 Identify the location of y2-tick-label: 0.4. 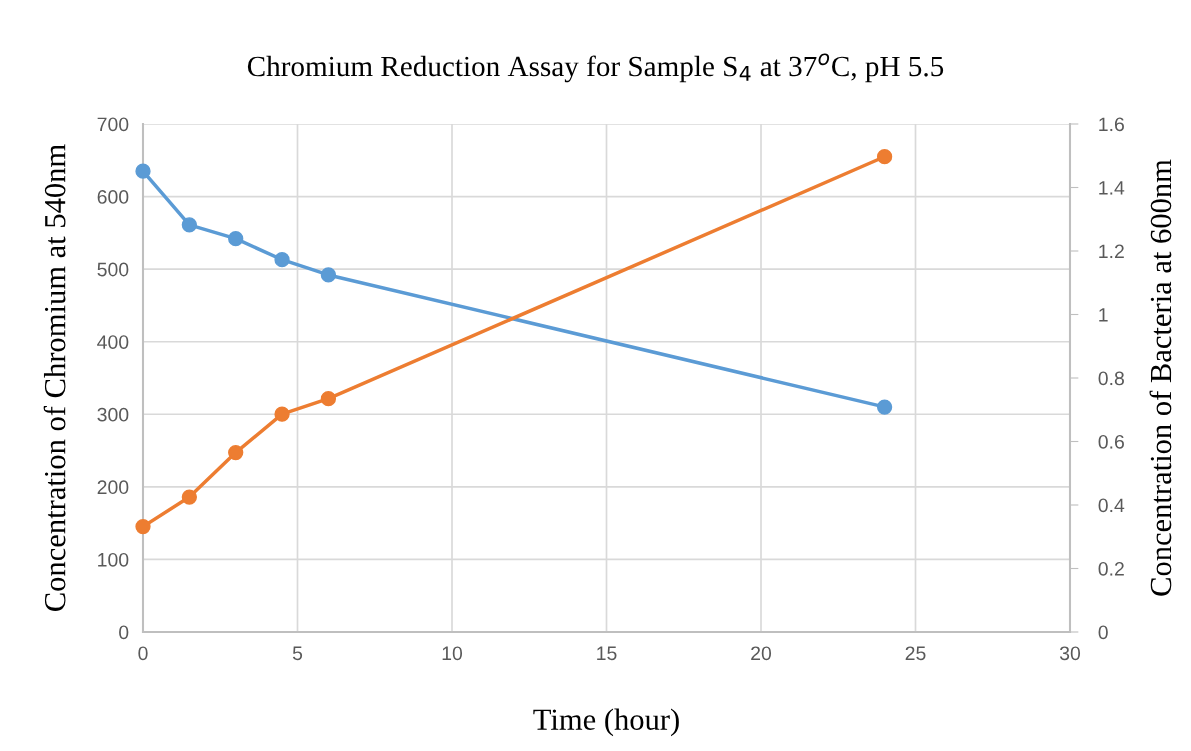
(1111, 505).